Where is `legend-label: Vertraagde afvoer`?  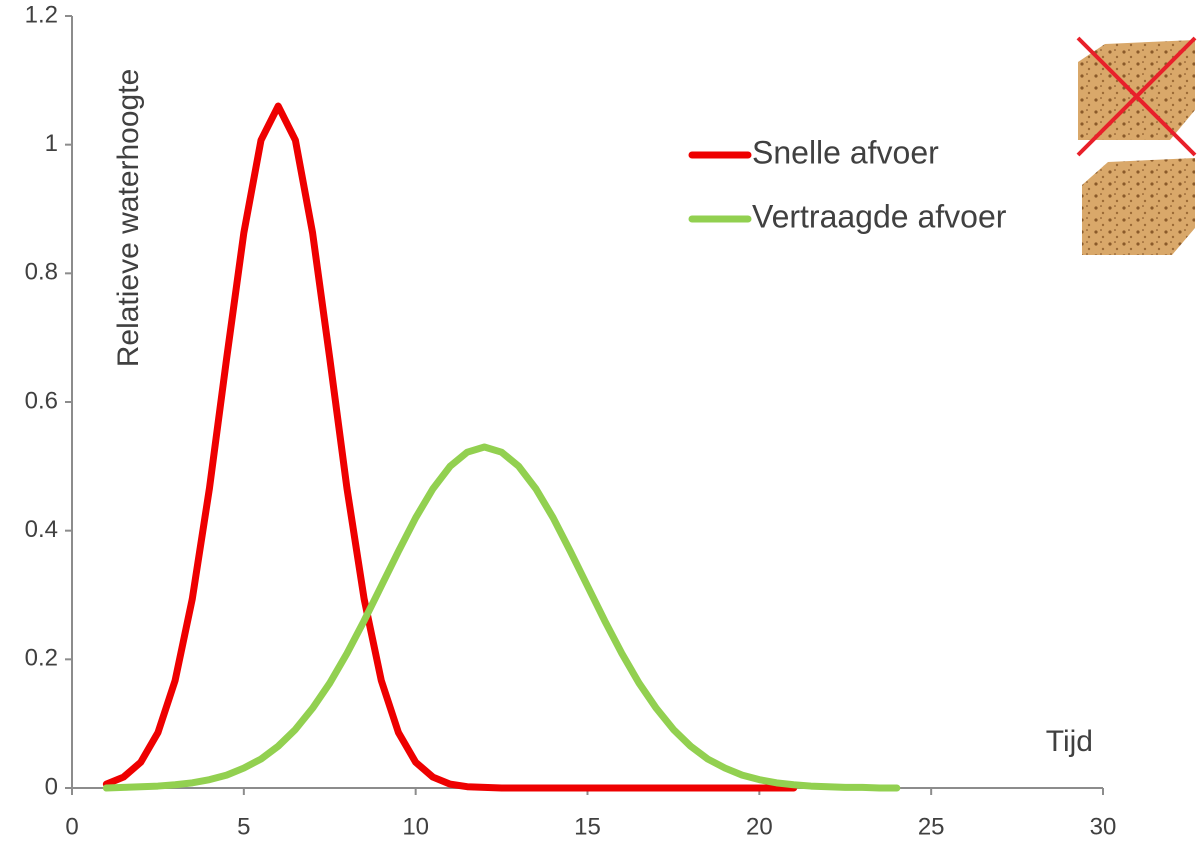 legend-label: Vertraagde afvoer is located at coordinates (879, 216).